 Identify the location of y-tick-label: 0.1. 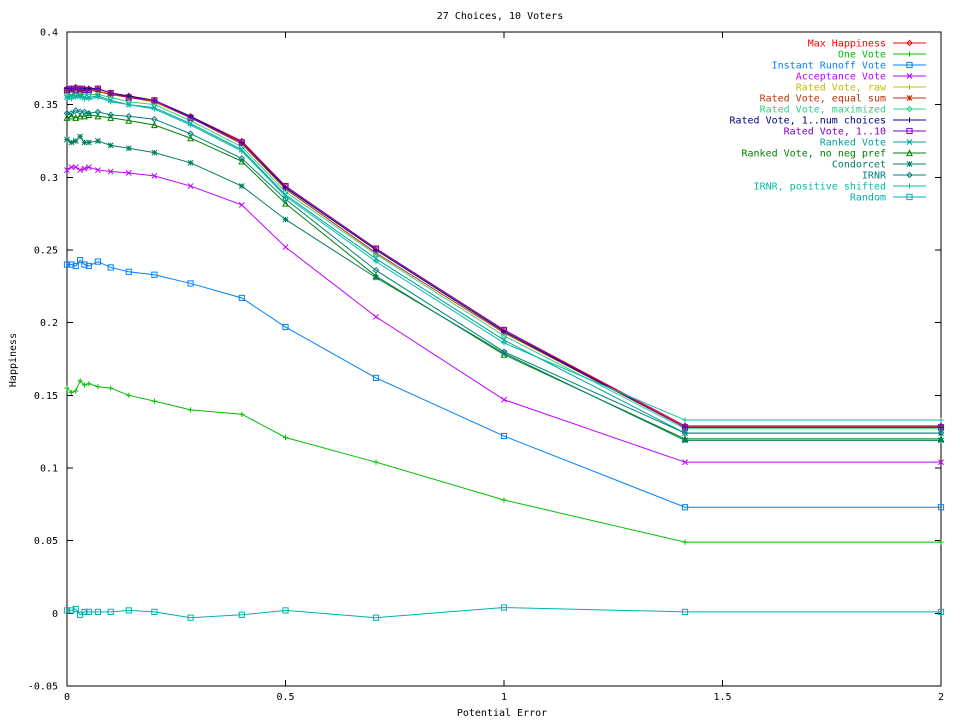
(49, 469).